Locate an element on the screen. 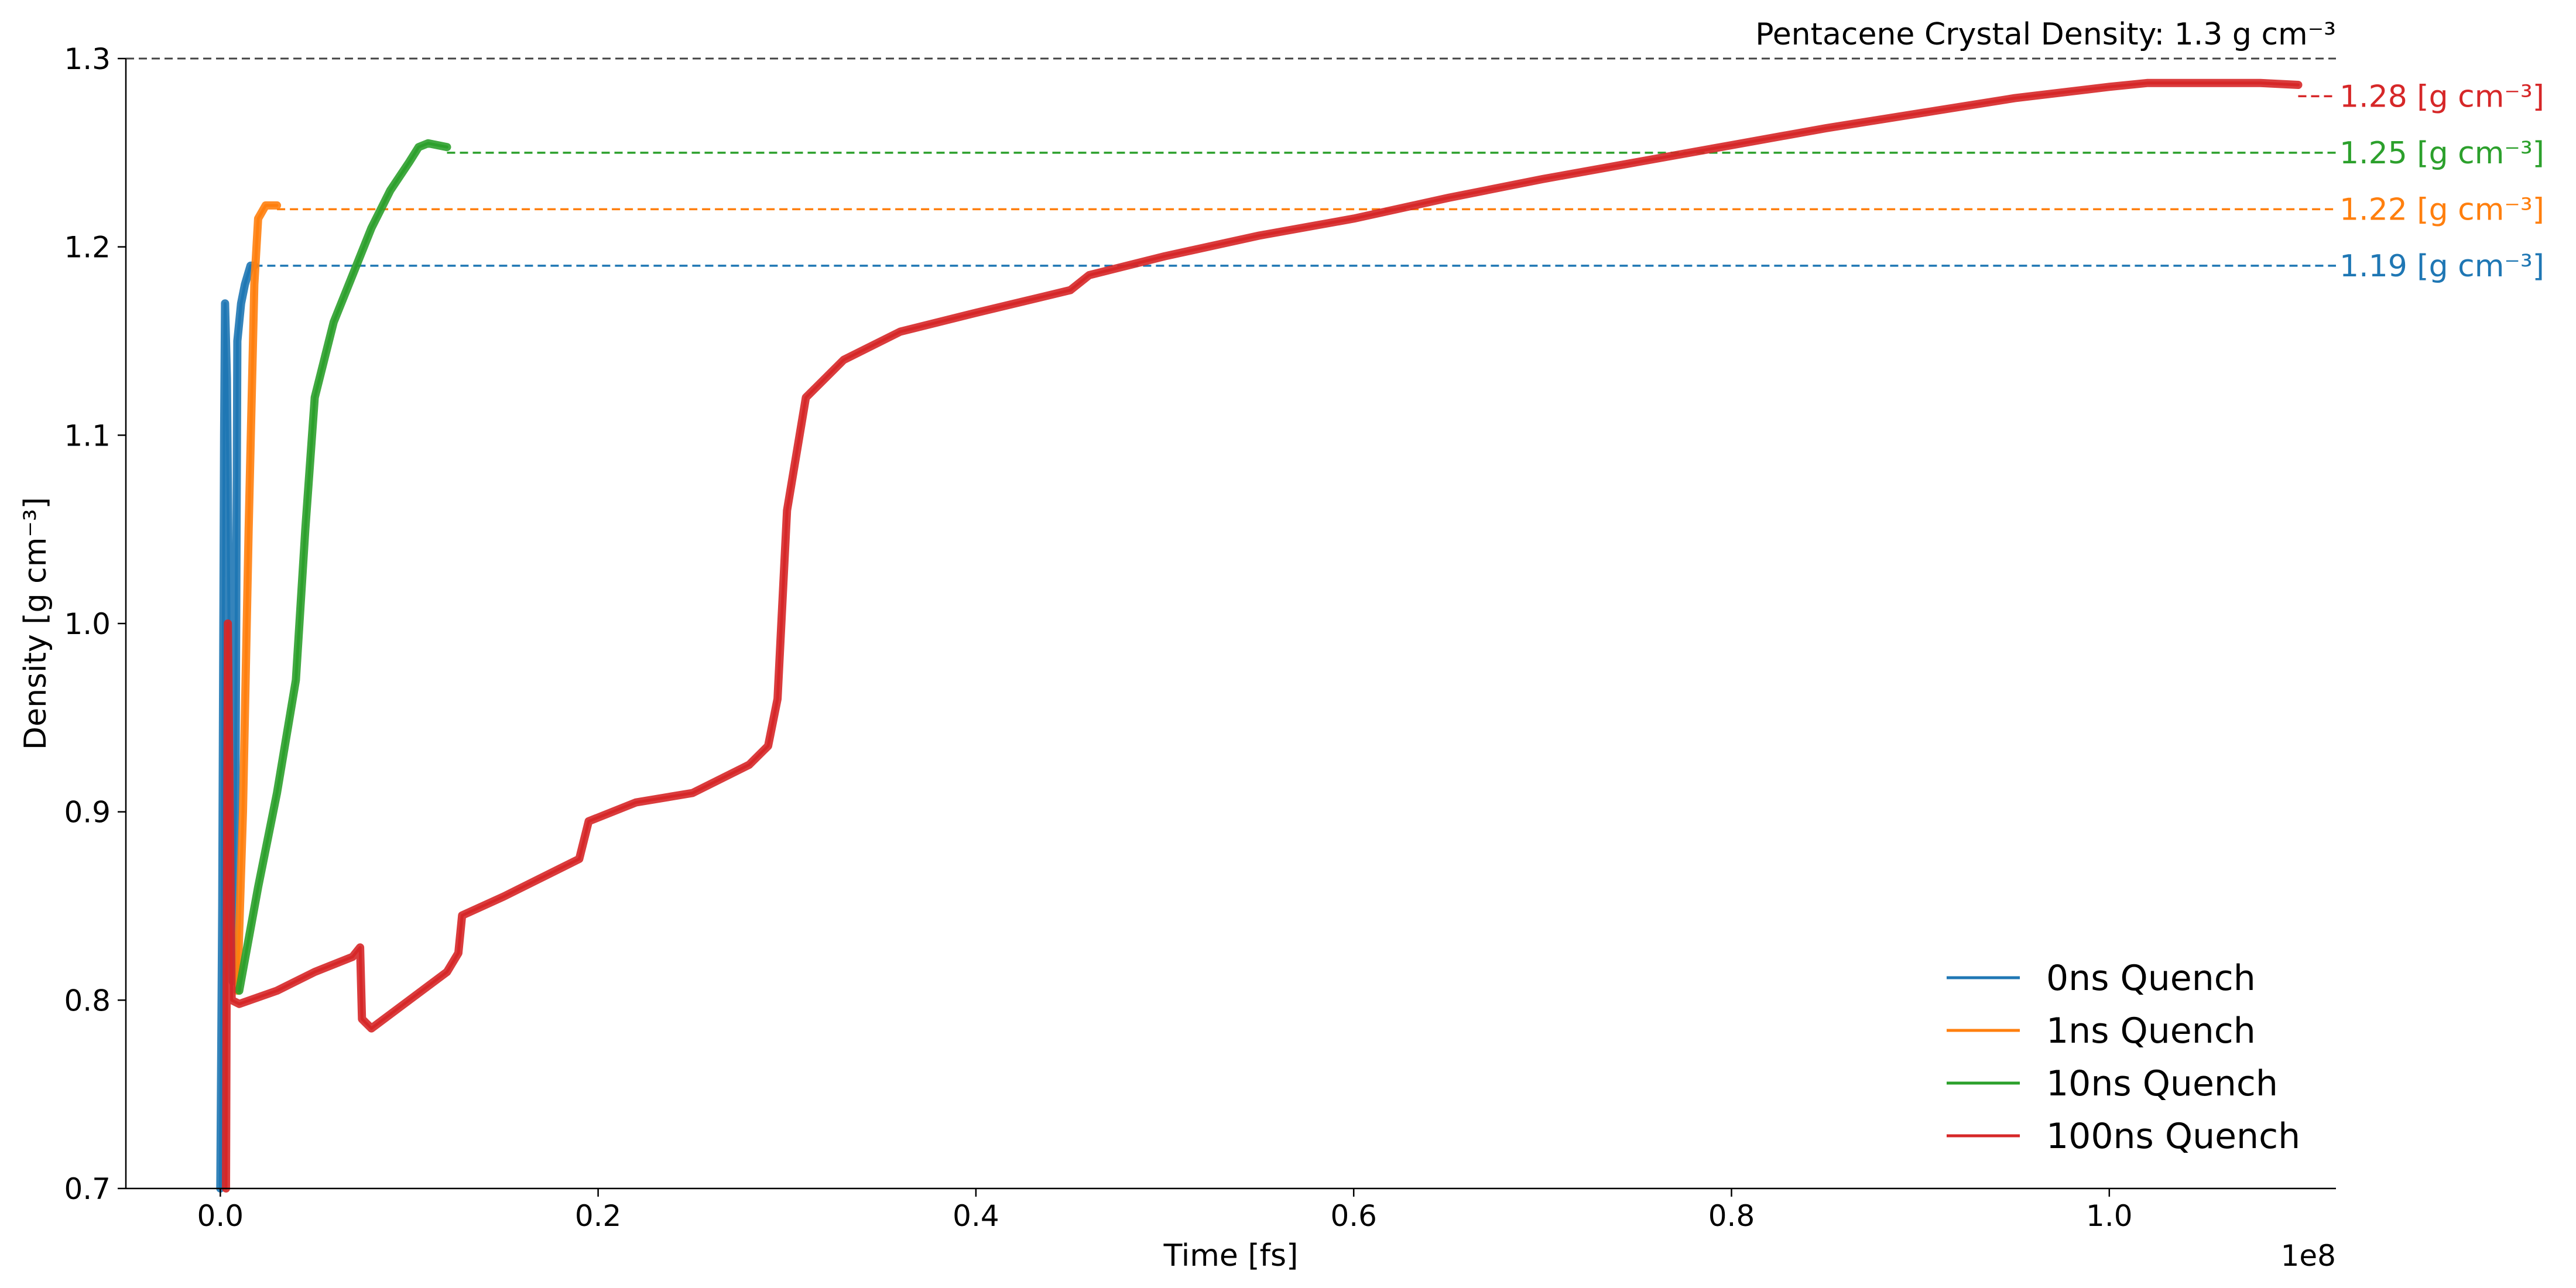  legend-entry: 10ns Quench is located at coordinates (2162, 1083).